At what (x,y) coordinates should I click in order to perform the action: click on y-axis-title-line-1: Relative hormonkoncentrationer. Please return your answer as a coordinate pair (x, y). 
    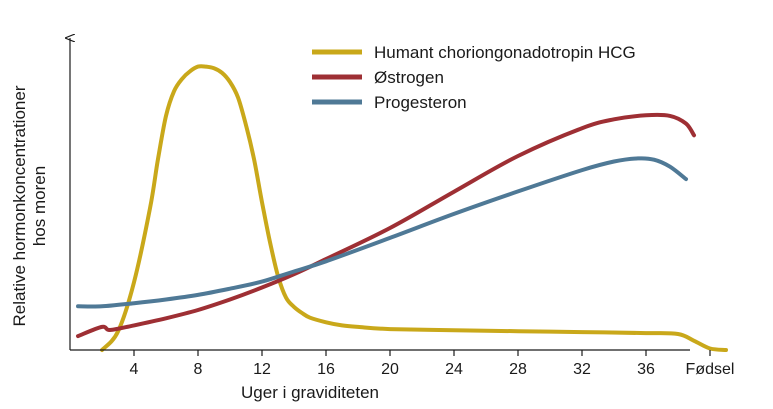
    Looking at the image, I should click on (19, 205).